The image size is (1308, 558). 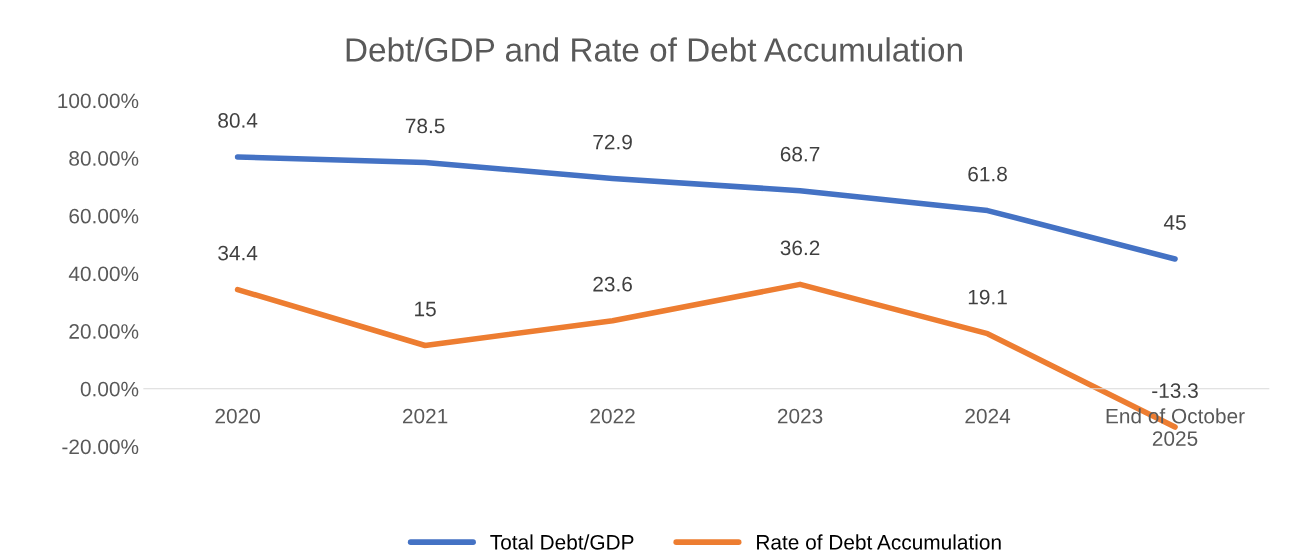 What do you see at coordinates (800, 154) in the screenshot?
I see `data-label: 68.7` at bounding box center [800, 154].